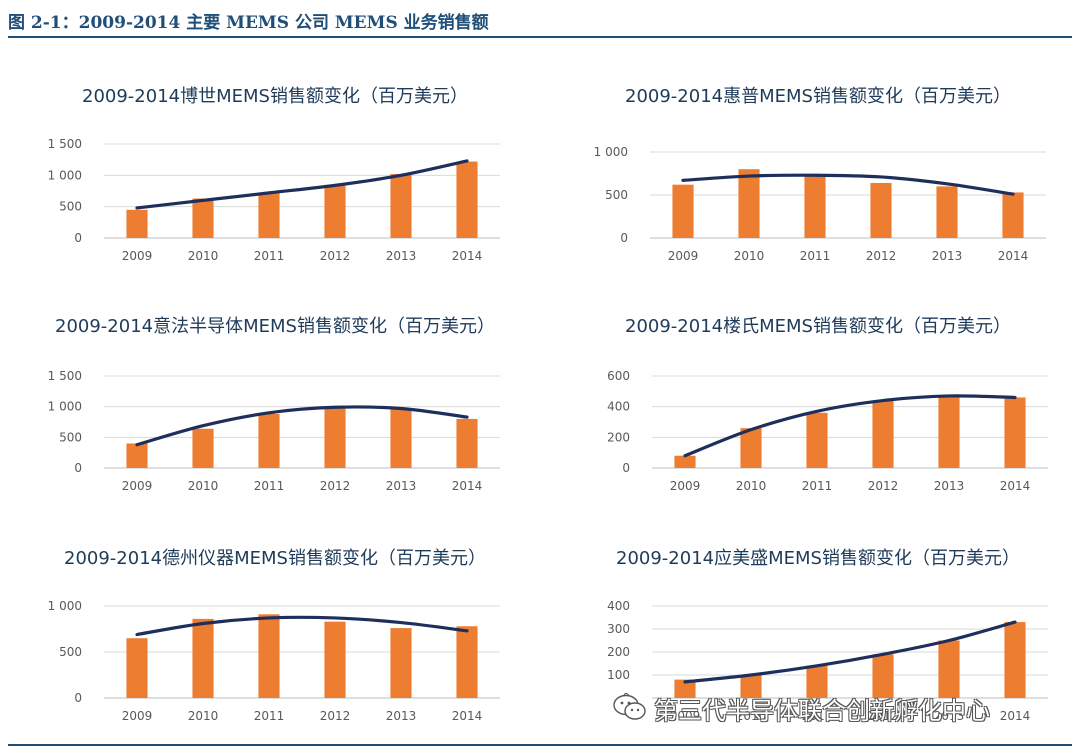 The image size is (1080, 754). I want to click on watermark: 第三代半导体联合创新孵化中心, so click(801, 708).